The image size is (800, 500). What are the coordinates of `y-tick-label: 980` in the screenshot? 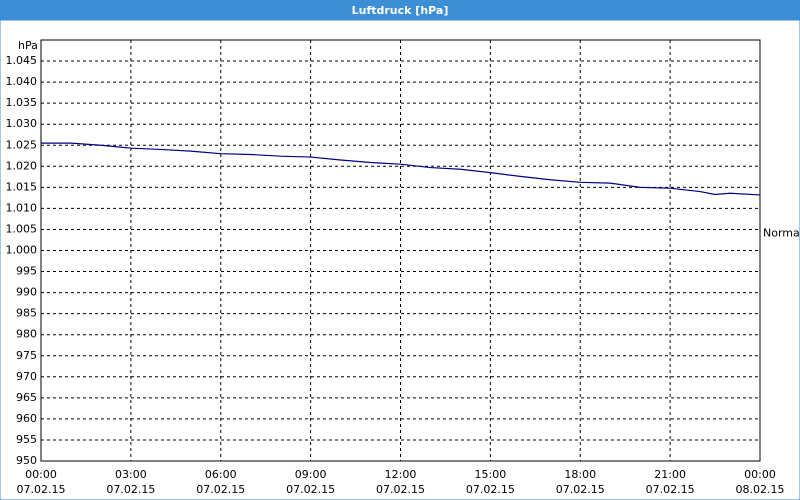 It's located at (26, 334).